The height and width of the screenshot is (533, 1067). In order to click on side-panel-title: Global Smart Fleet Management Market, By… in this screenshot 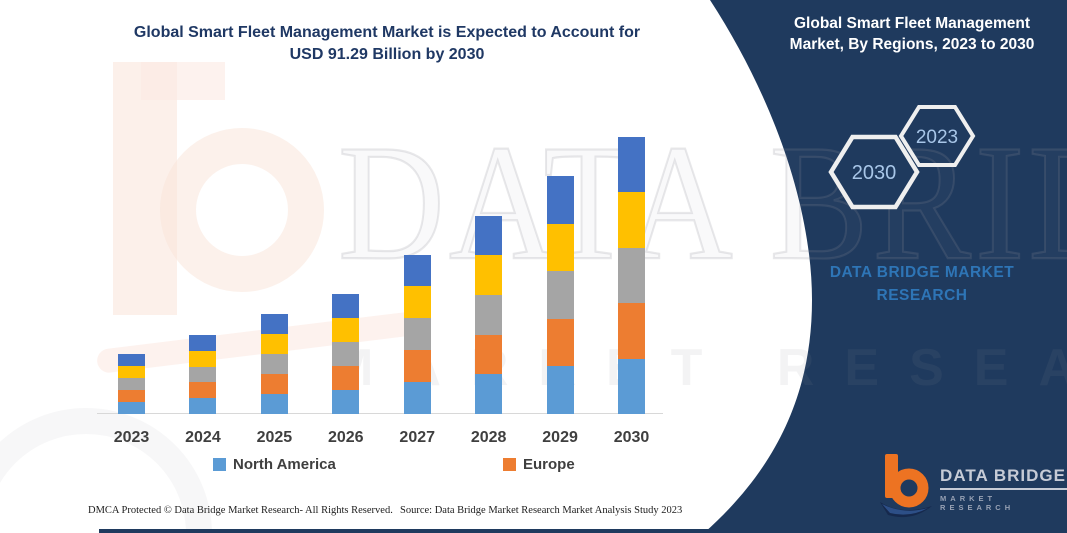, I will do `click(912, 35)`.